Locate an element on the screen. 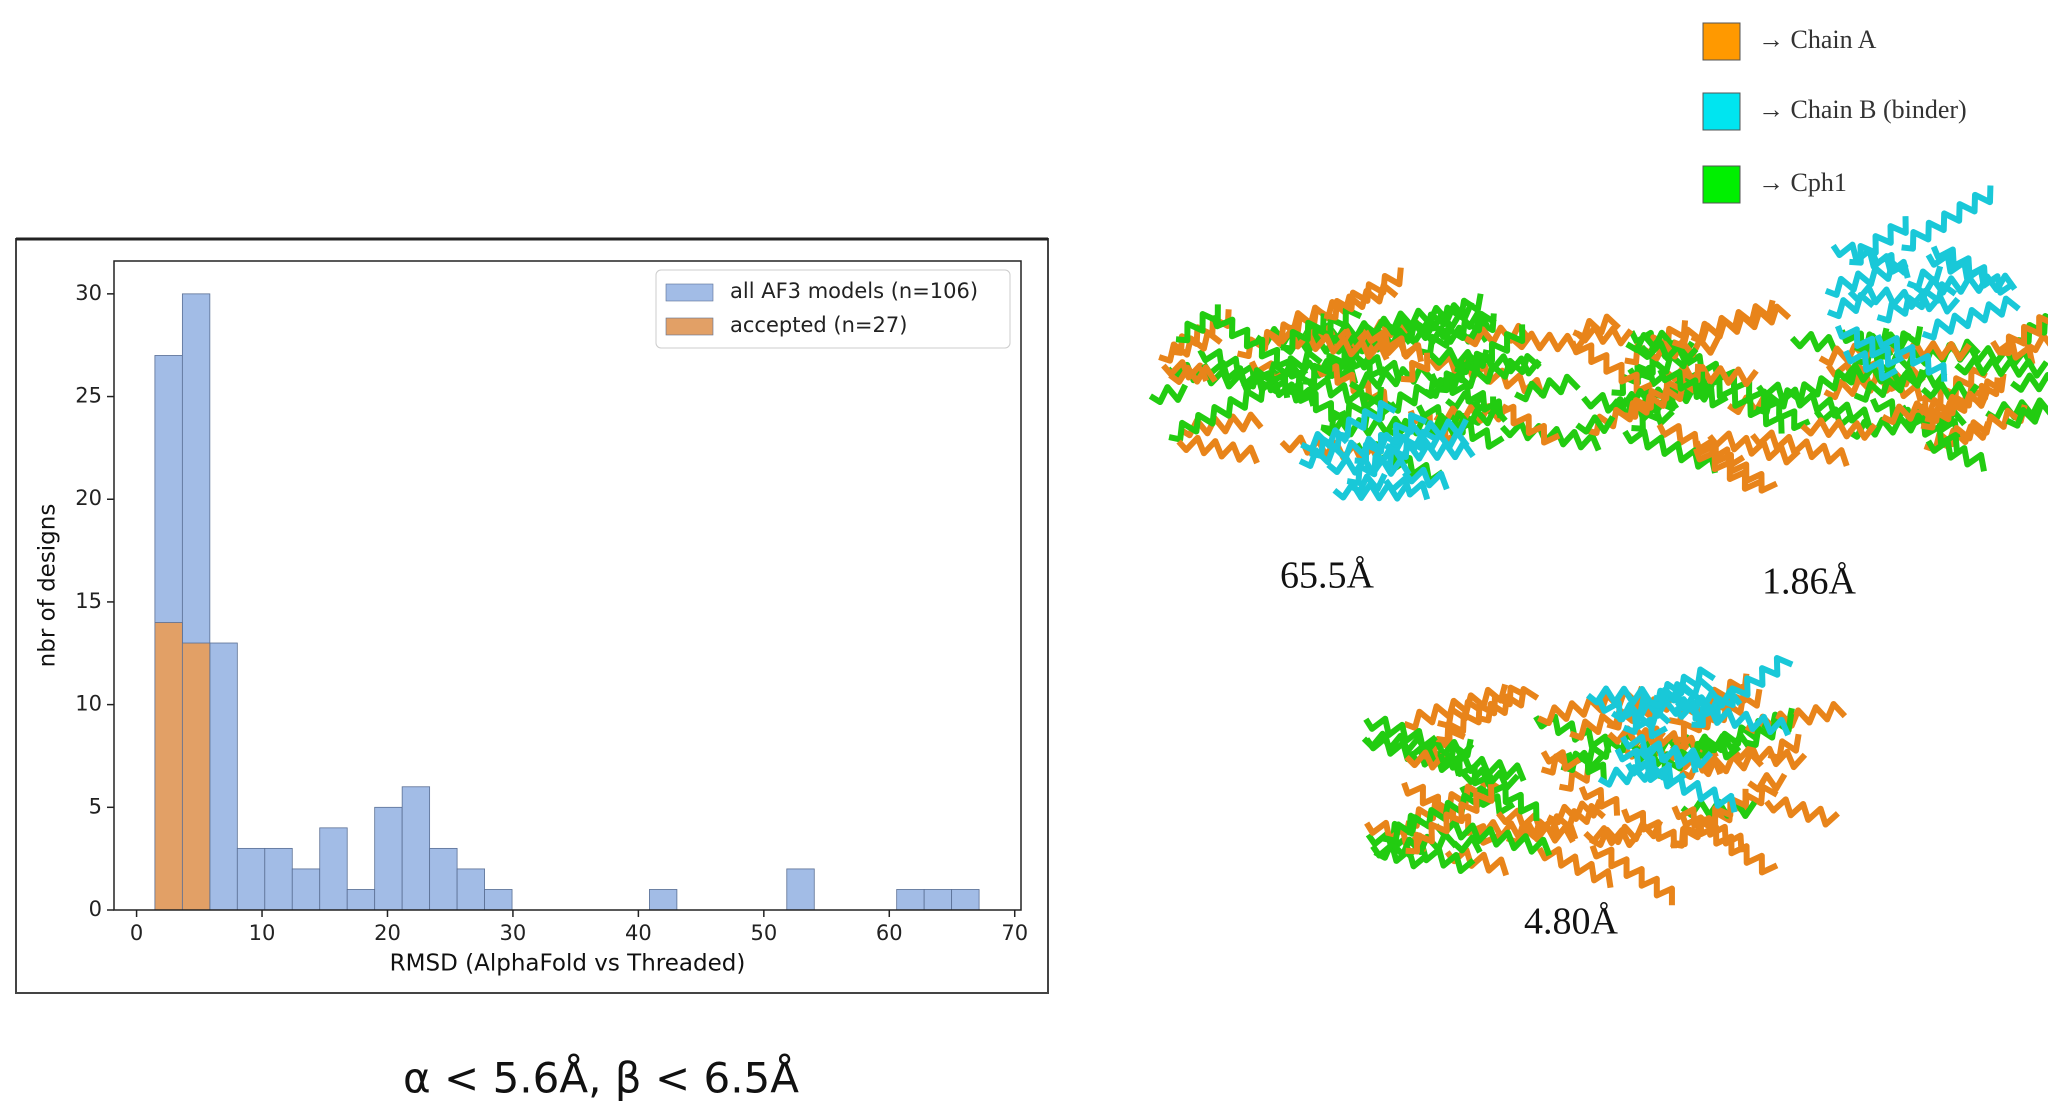 Image resolution: width=2048 pixels, height=1115 pixels. y-tick-label: 10 is located at coordinates (88, 704).